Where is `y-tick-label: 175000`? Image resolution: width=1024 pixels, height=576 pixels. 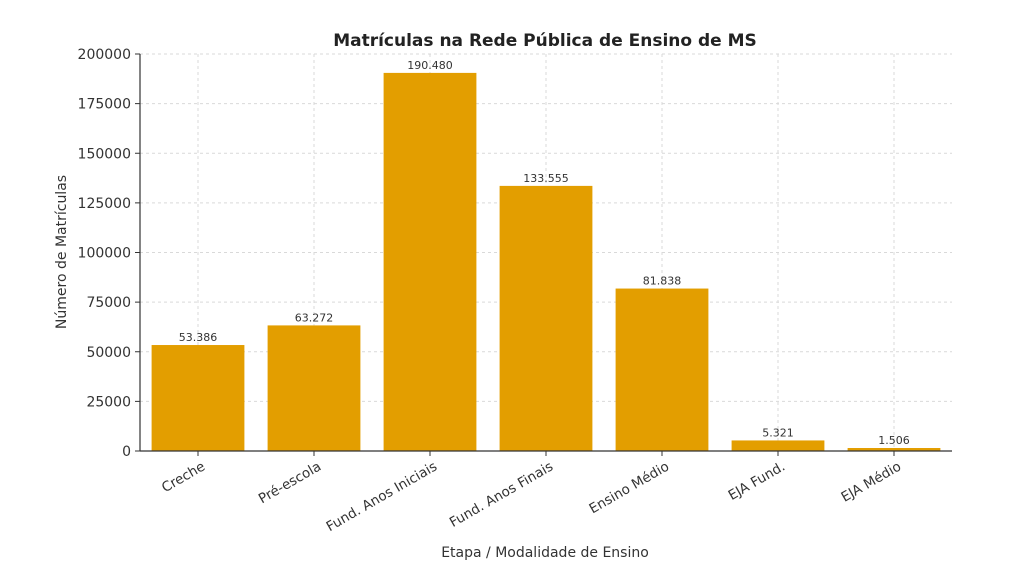
y-tick-label: 175000 is located at coordinates (104, 105).